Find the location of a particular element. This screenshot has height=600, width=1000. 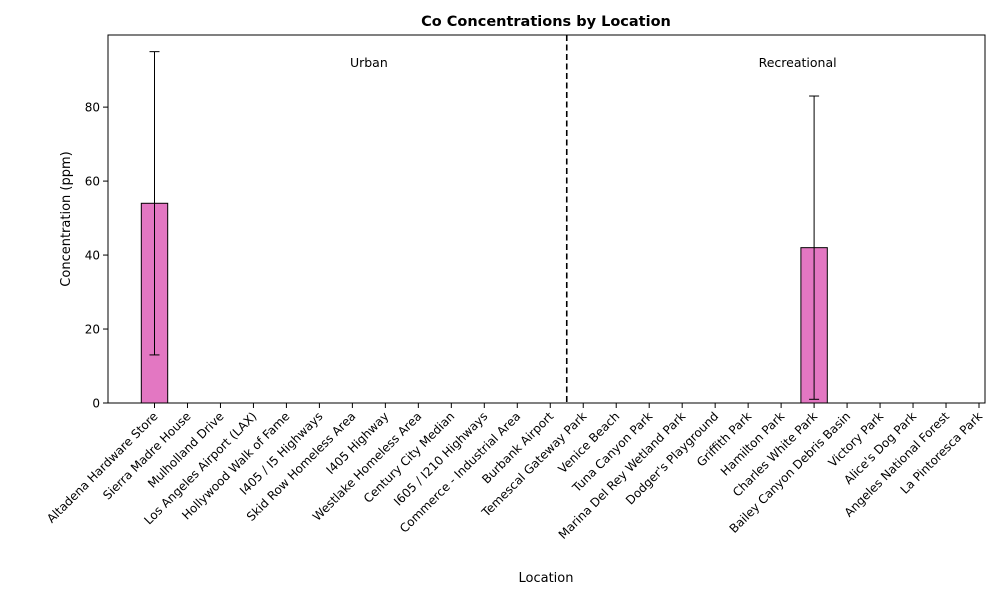

y-tick-label: 20 is located at coordinates (92, 330).